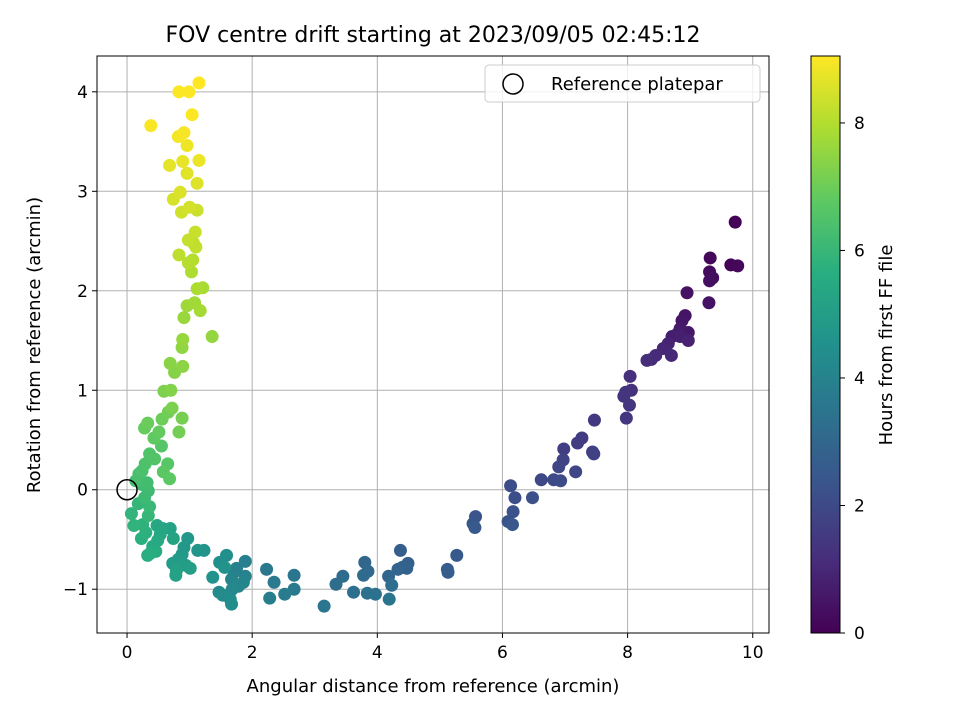  I want to click on legend-entry-label: Reference platepar, so click(637, 84).